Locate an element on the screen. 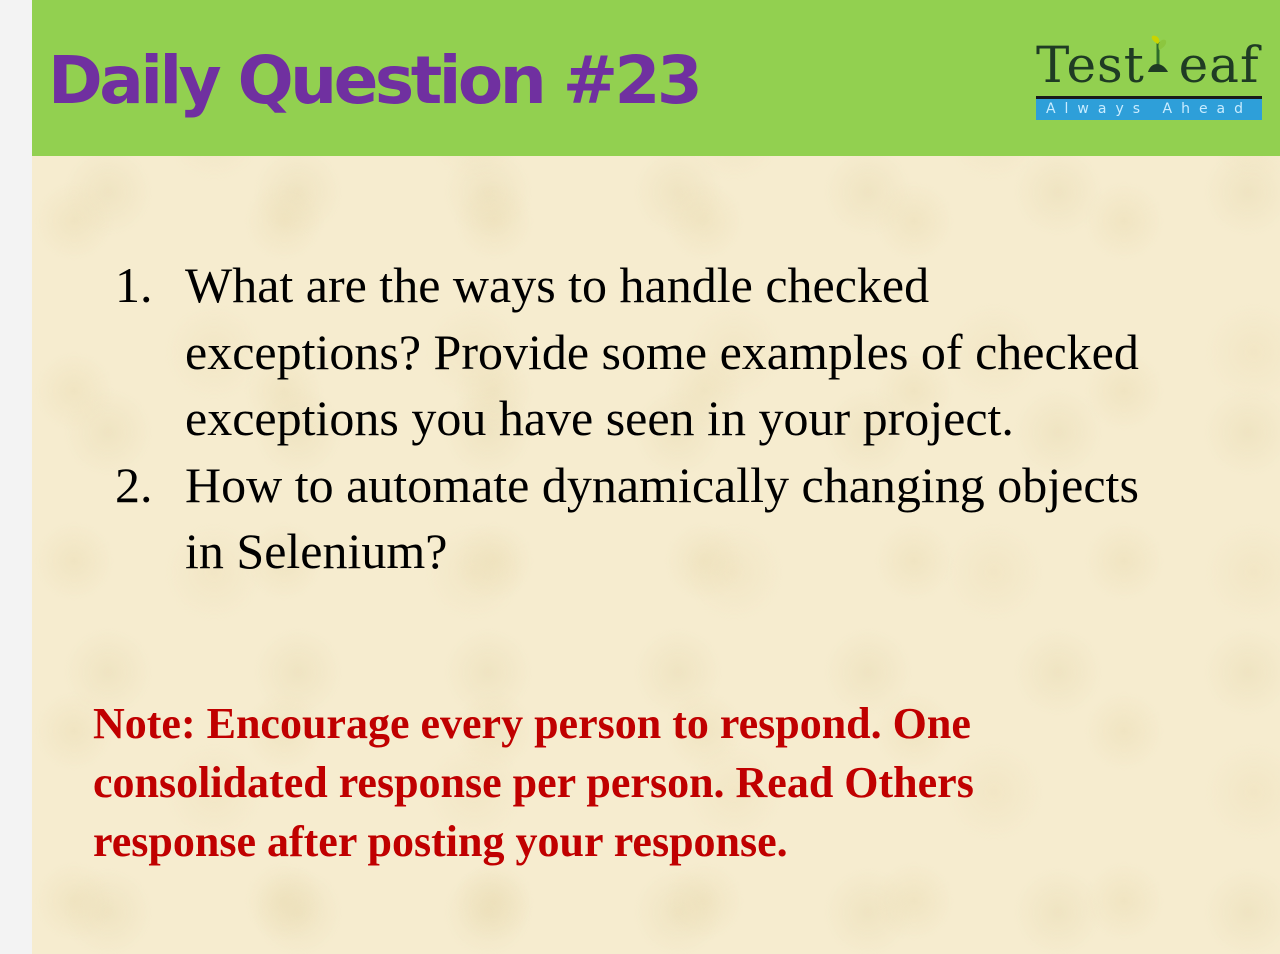 This screenshot has width=1280, height=954. slide-title: Daily Question #23 is located at coordinates (375, 80).